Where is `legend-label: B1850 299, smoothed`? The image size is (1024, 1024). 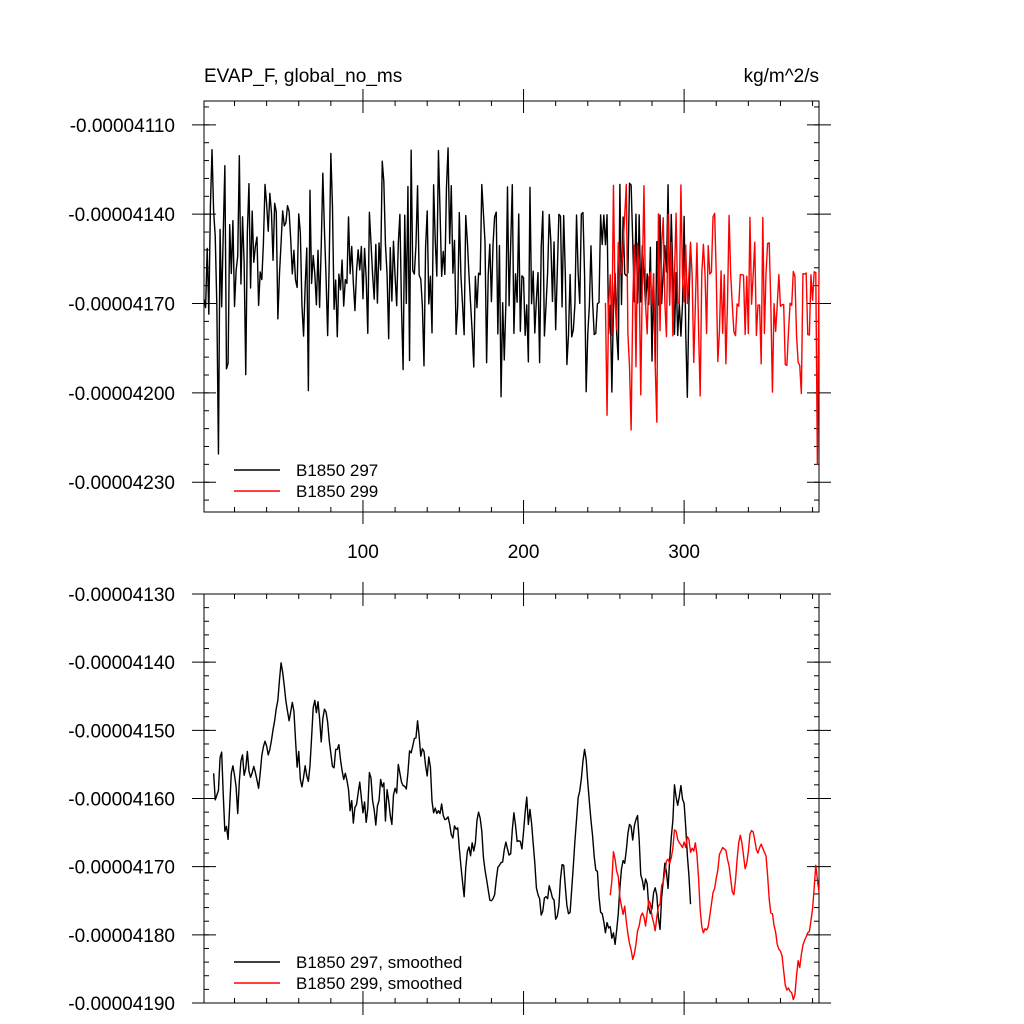
legend-label: B1850 299, smoothed is located at coordinates (379, 983).